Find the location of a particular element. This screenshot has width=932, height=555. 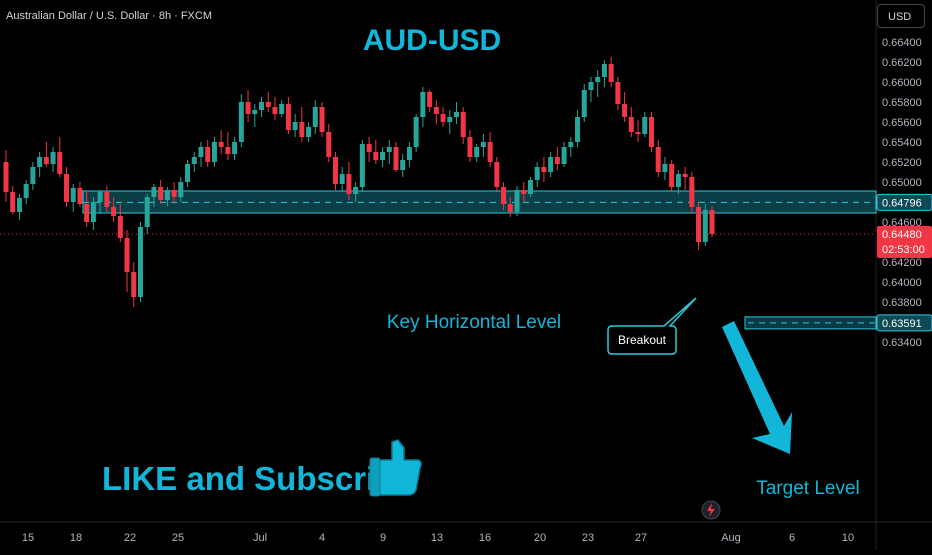

target-zone is located at coordinates (810, 323).